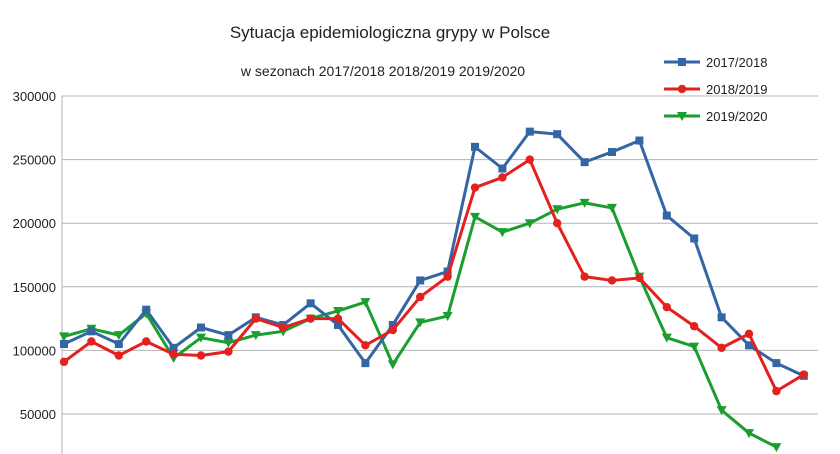 This screenshot has height=454, width=840. I want to click on legend-item: 2017/2018, so click(715, 62).